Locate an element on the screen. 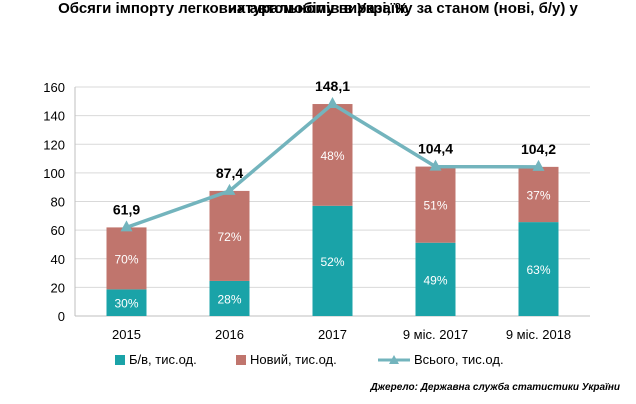  x-tick-label: 2016 is located at coordinates (229, 334).